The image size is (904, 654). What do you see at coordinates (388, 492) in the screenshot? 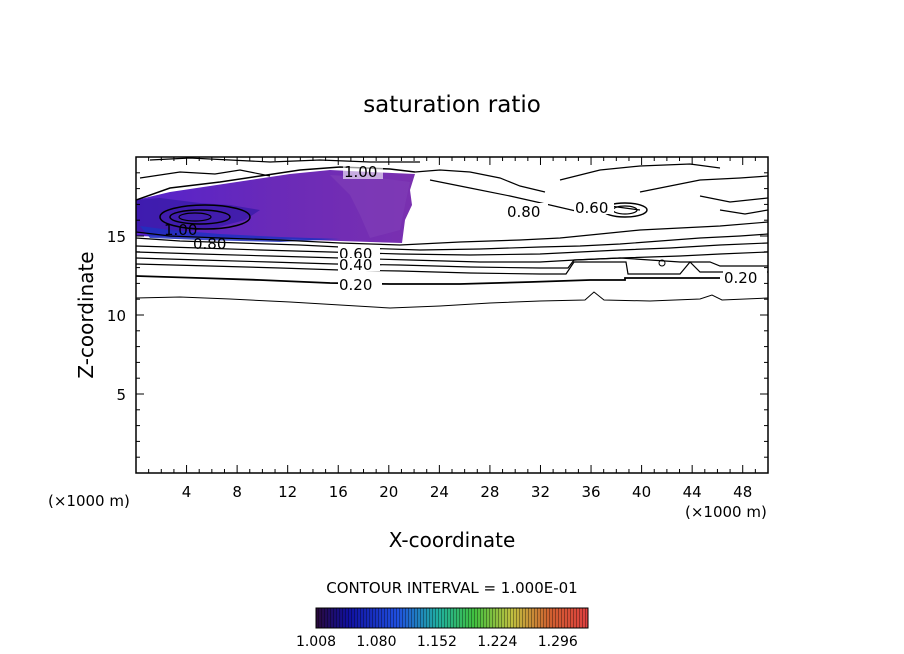
I see `x-tick-label: 20` at bounding box center [388, 492].